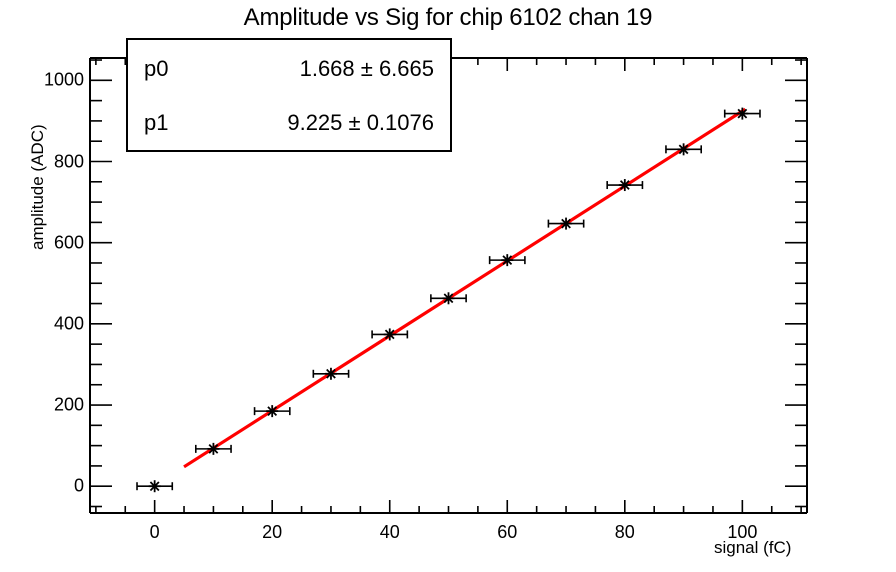  What do you see at coordinates (272, 532) in the screenshot?
I see `x-tick-label: 20` at bounding box center [272, 532].